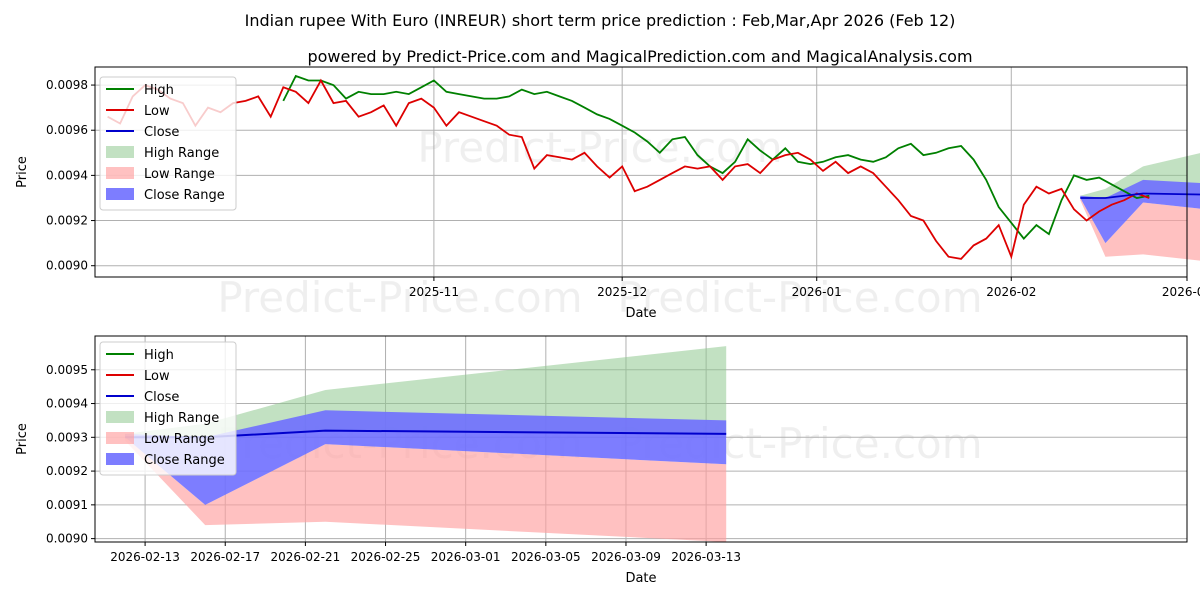 This screenshot has width=1200, height=600. I want to click on bottom-y-axis-label: Price, so click(22, 439).